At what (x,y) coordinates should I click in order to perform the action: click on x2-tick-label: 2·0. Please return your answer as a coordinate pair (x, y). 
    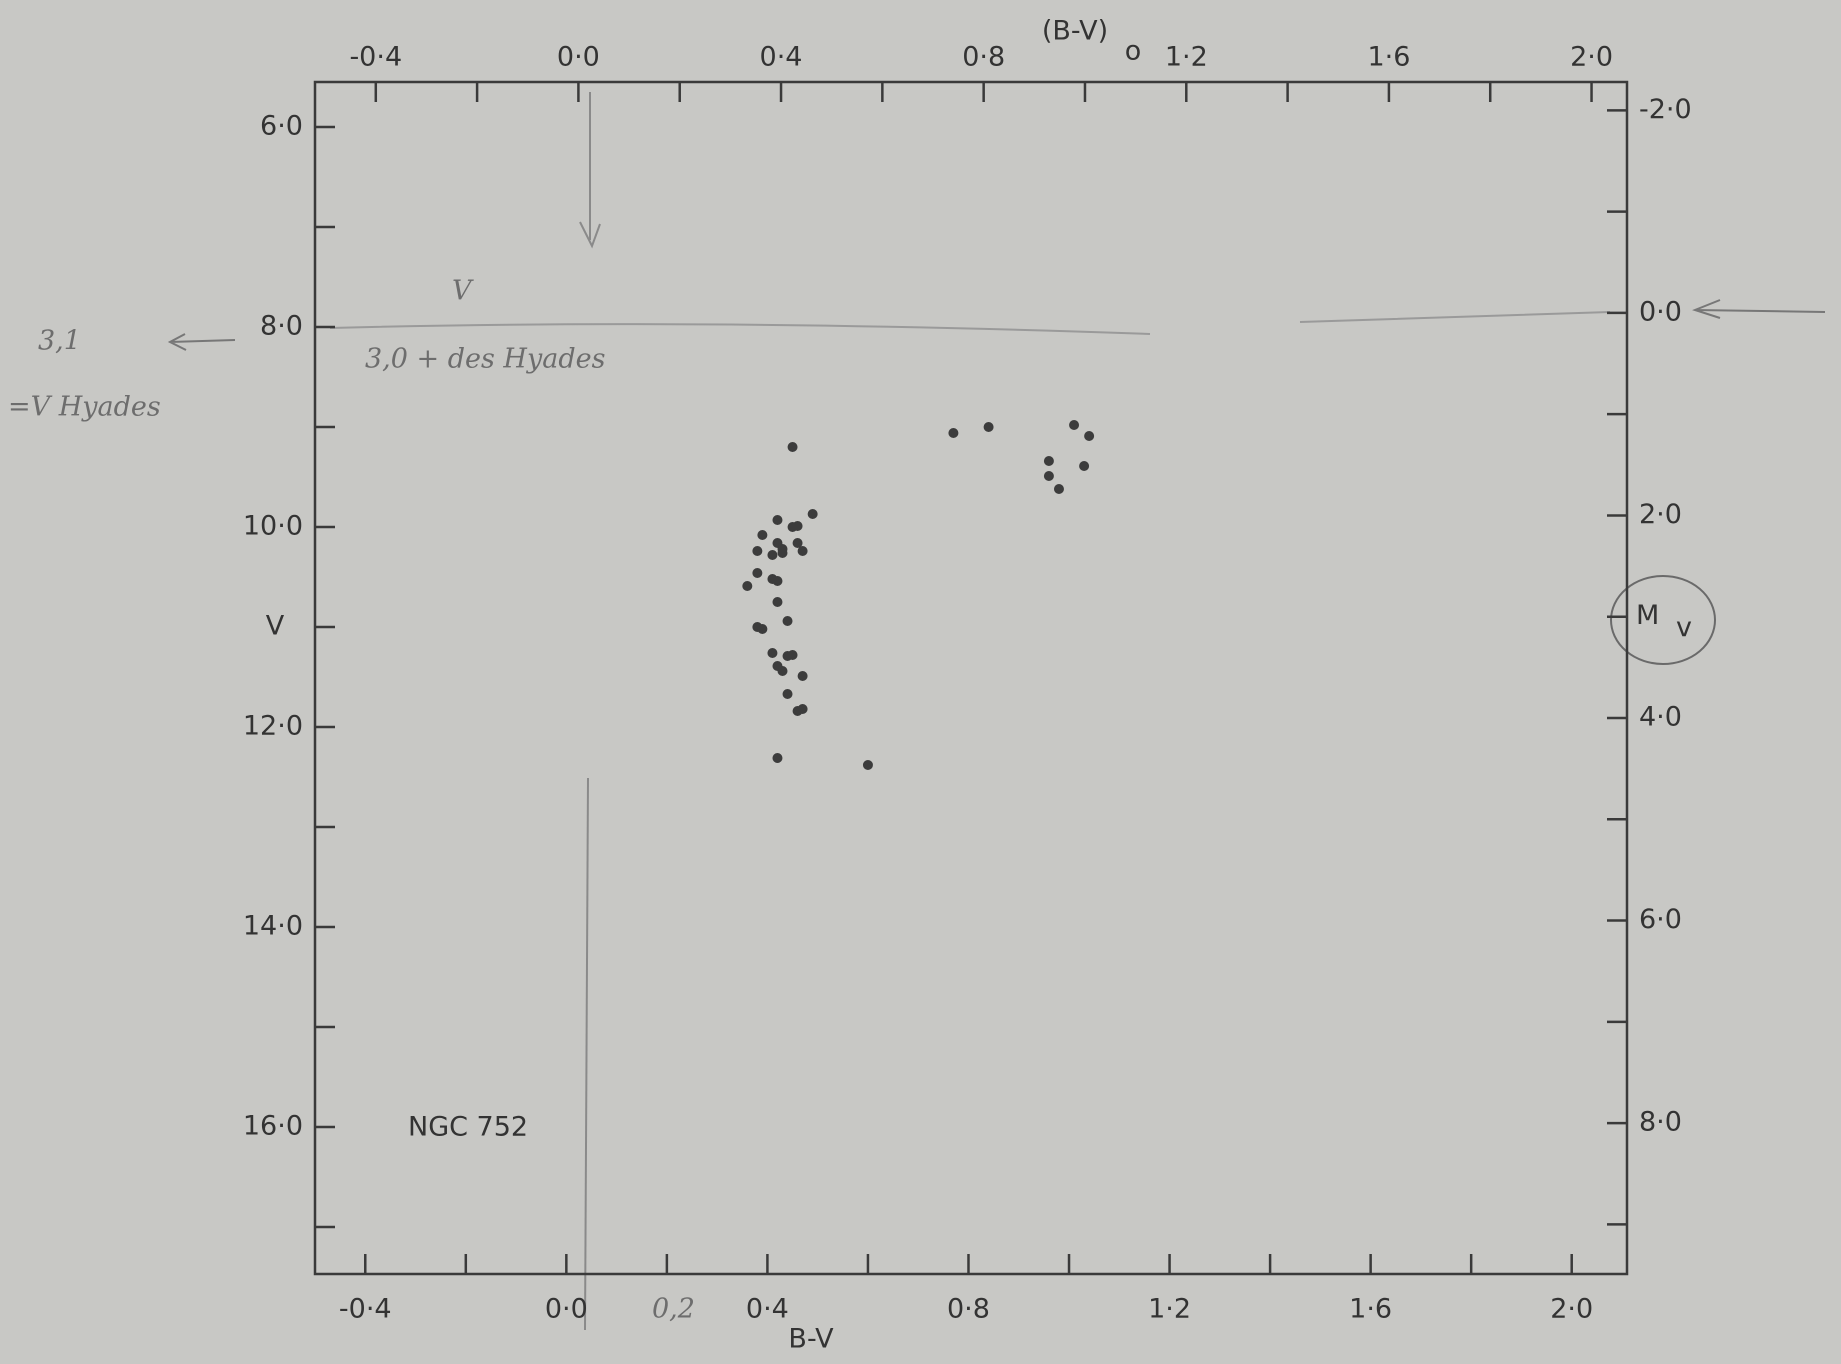
    Looking at the image, I should click on (1591, 57).